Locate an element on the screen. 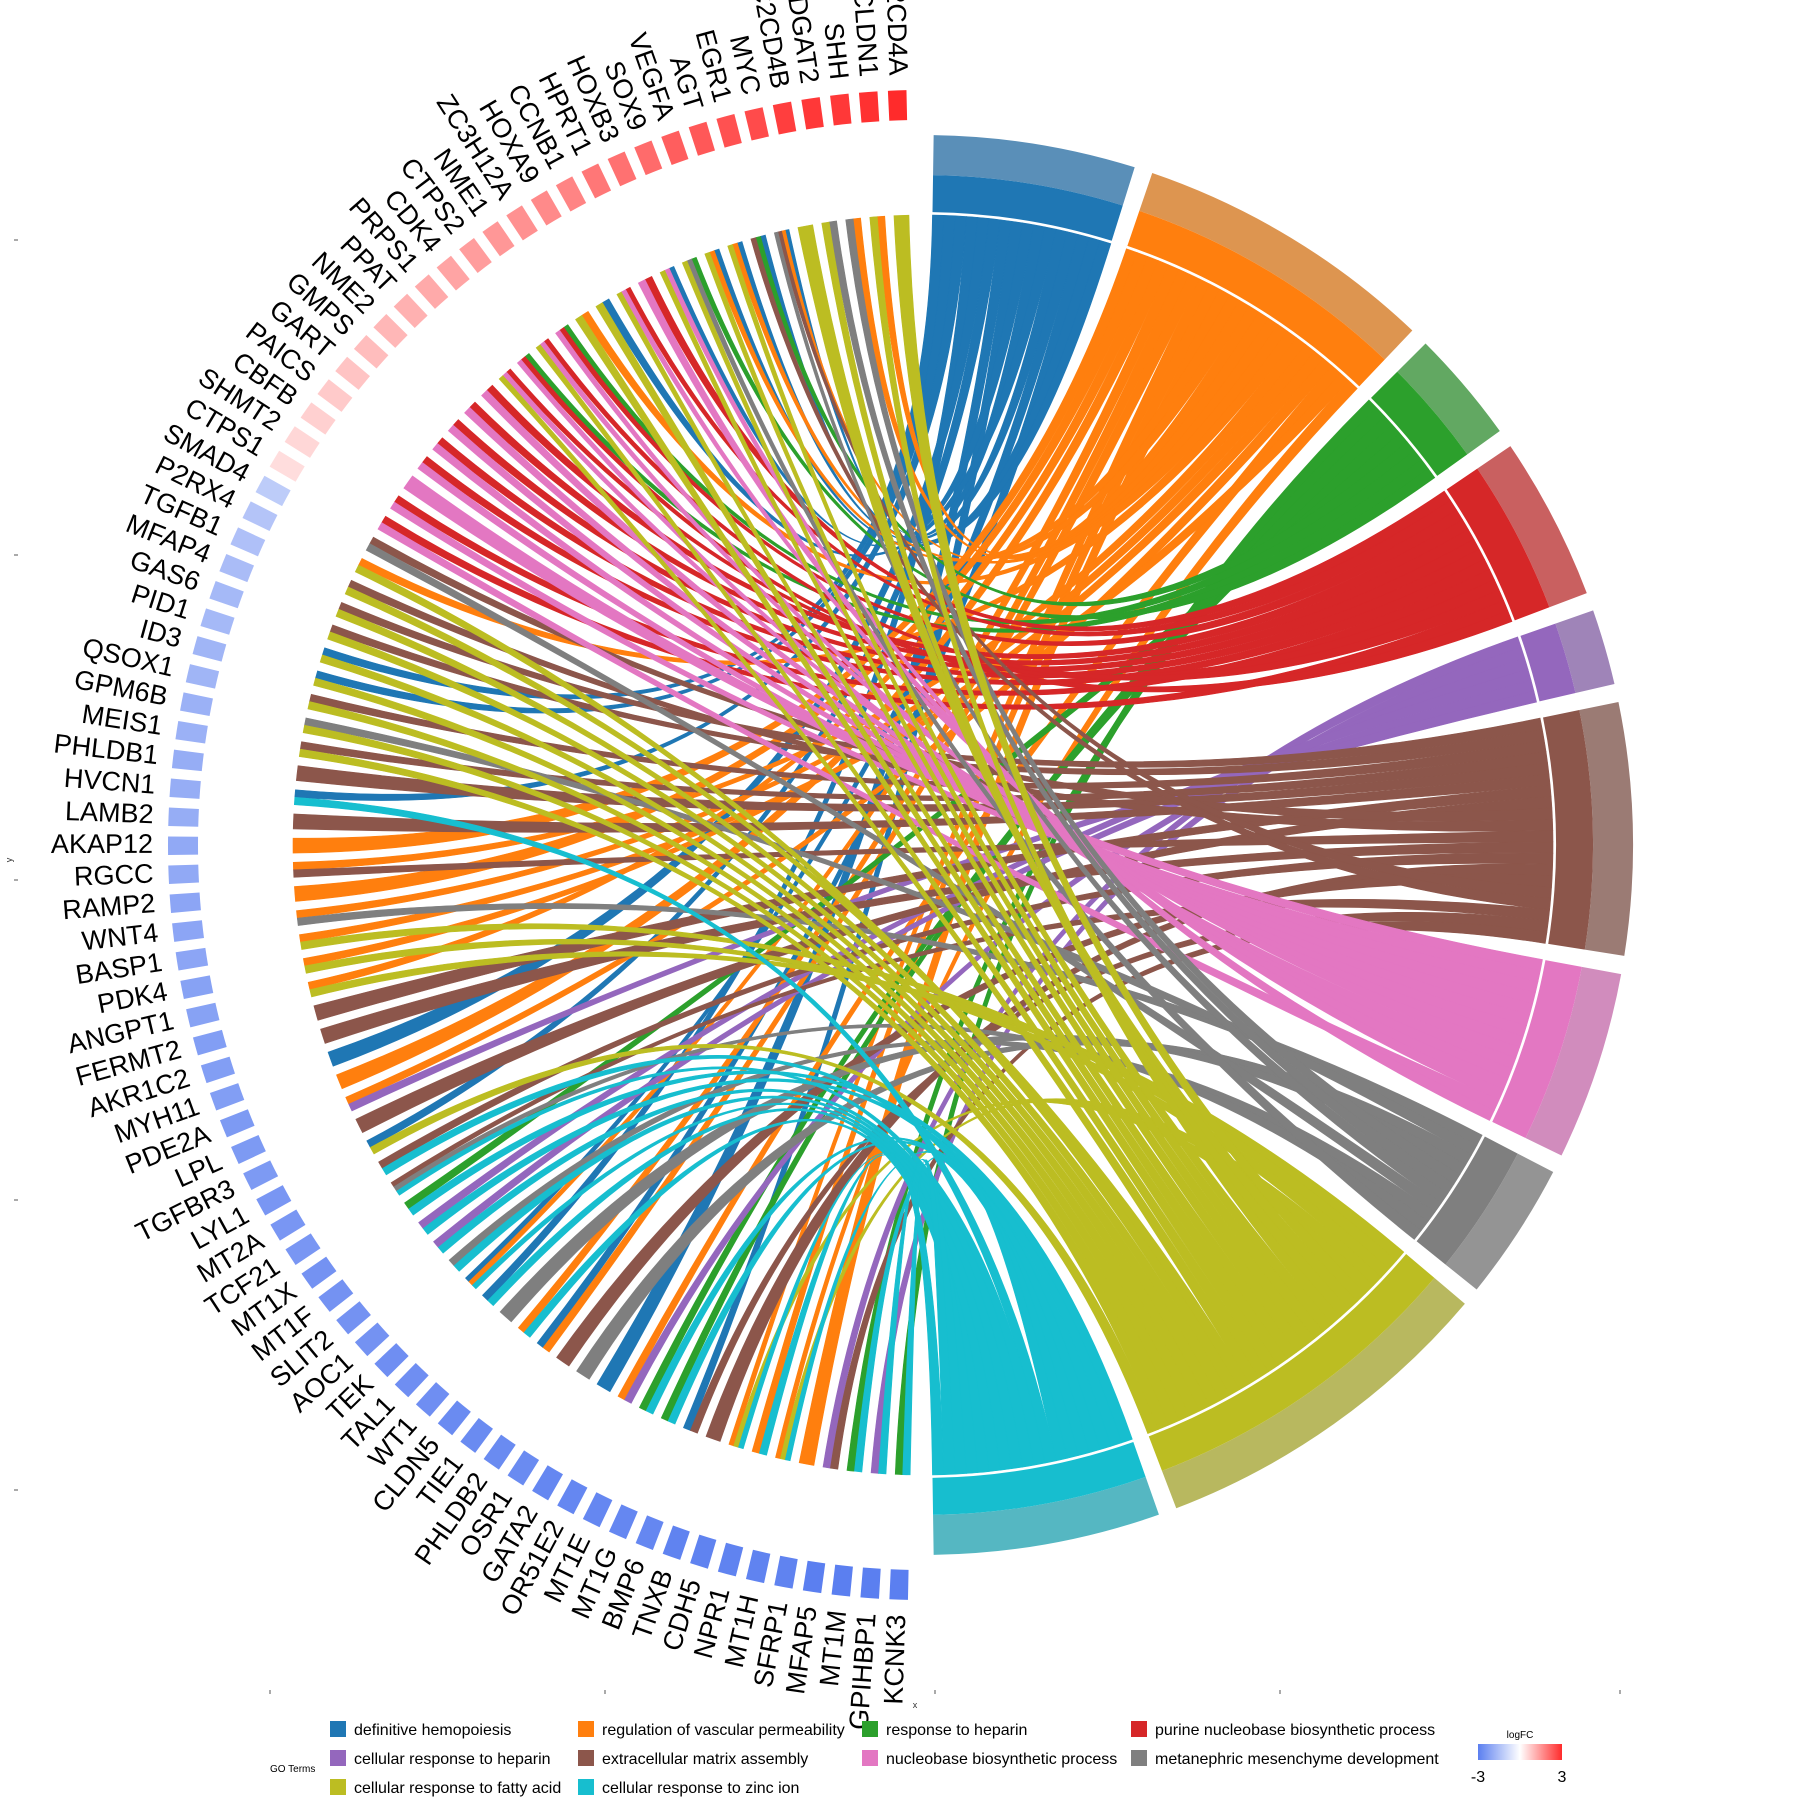 Image resolution: width=1800 pixels, height=1800 pixels. gene-tick-PAICS is located at coordinates (335, 395).